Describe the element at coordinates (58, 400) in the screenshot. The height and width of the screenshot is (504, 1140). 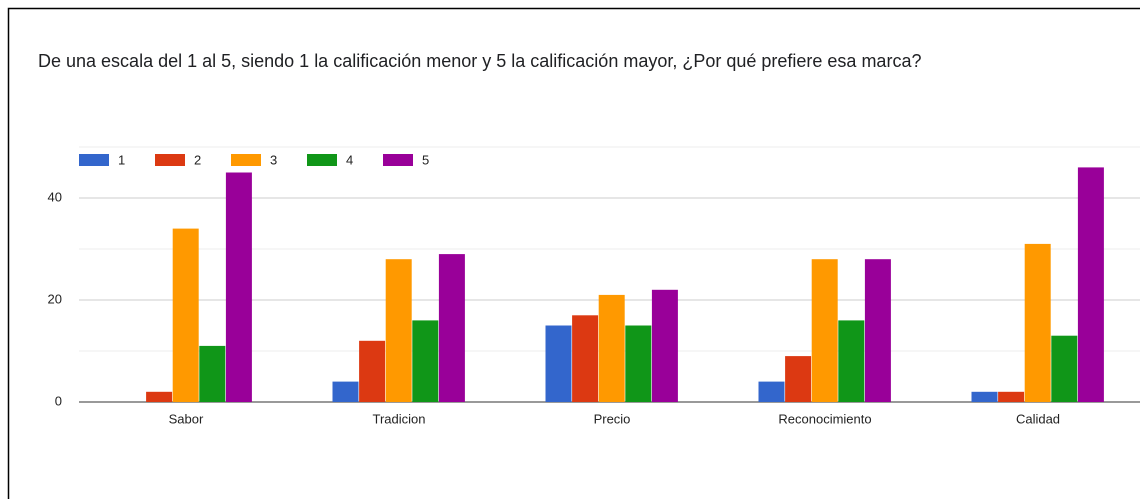
I see `y-tick-label: 0` at that location.